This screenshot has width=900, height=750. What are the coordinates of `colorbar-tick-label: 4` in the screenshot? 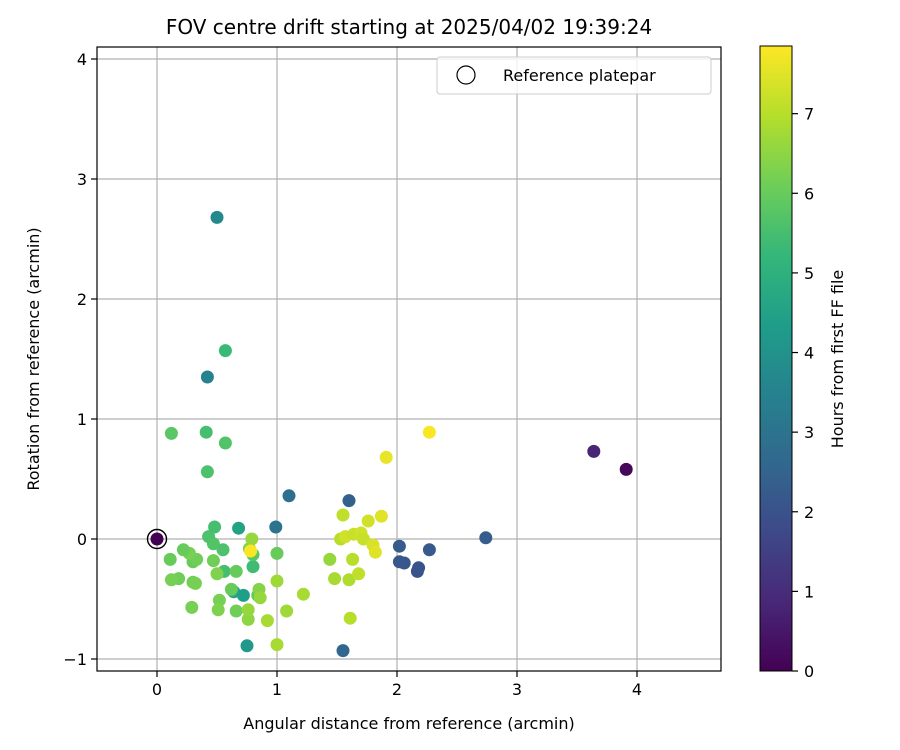 It's located at (809, 353).